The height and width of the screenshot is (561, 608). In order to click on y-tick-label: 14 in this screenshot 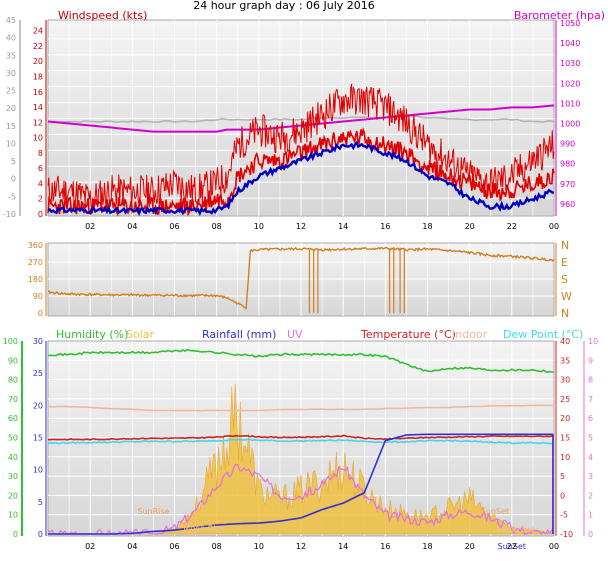, I will do `click(38, 107)`.